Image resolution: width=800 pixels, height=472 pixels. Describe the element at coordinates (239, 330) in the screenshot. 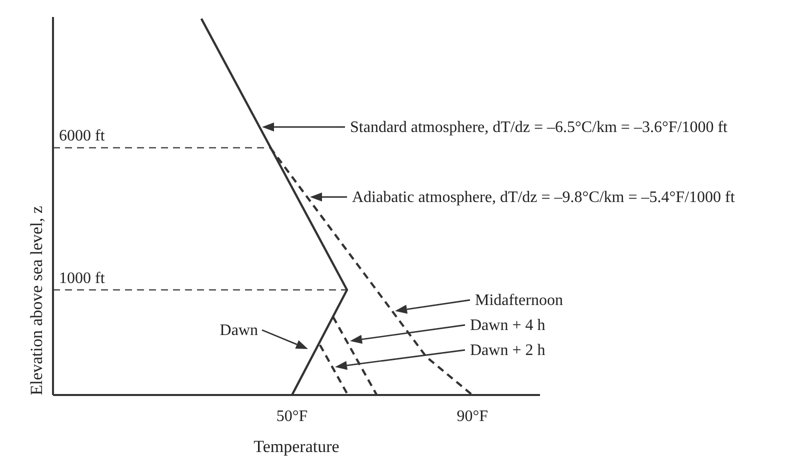

I see `annotation: Dawn` at that location.